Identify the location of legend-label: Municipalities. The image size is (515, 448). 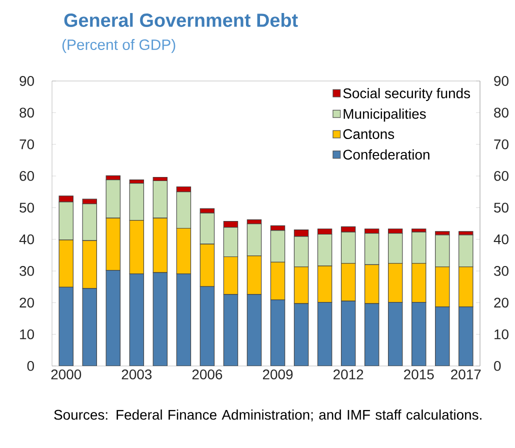
(385, 115).